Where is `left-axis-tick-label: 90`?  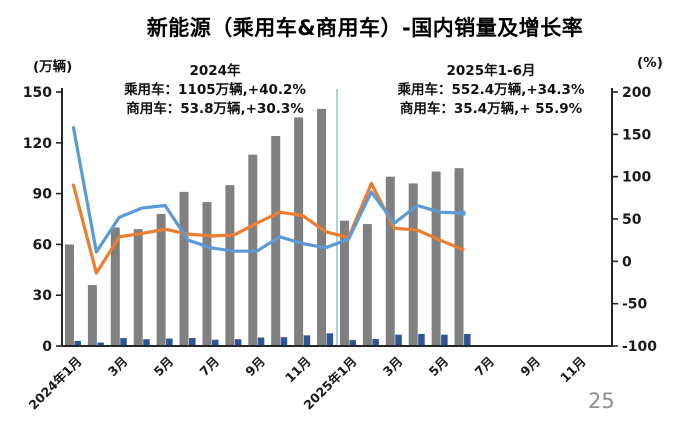
left-axis-tick-label: 90 is located at coordinates (43, 195).